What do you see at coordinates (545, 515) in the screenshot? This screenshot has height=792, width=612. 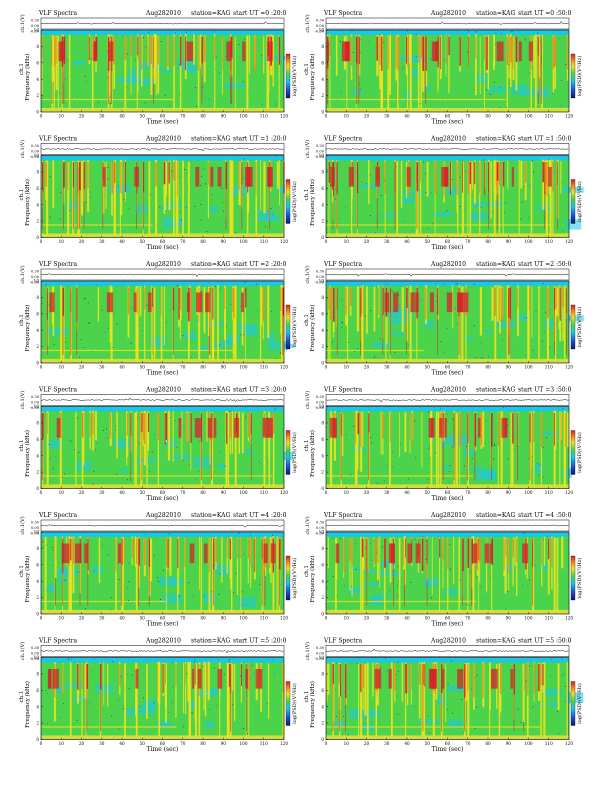 I see `panel-start-ut: start UT =4 :50:0` at bounding box center [545, 515].